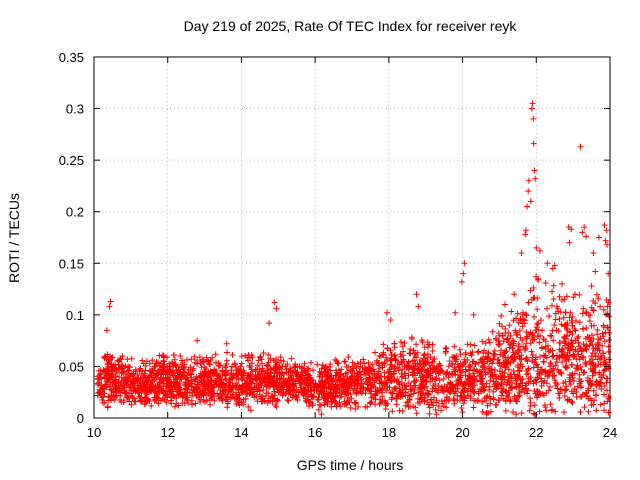 Image resolution: width=640 pixels, height=480 pixels. Describe the element at coordinates (71, 263) in the screenshot. I see `y-tick-label: 0.15` at that location.